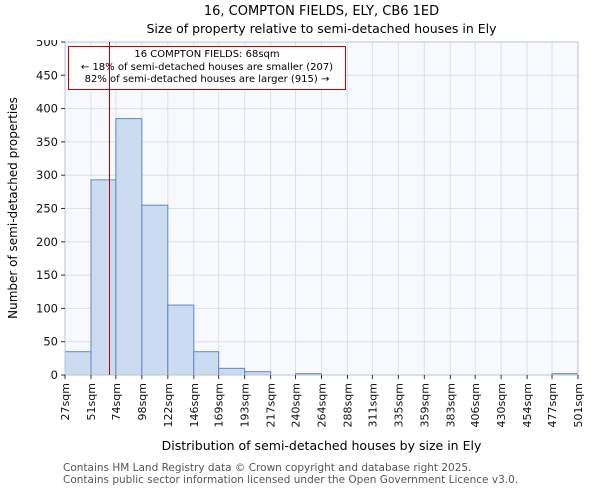 The image size is (600, 500). What do you see at coordinates (398, 405) in the screenshot?
I see `x-tick-label: 335sqm` at bounding box center [398, 405].